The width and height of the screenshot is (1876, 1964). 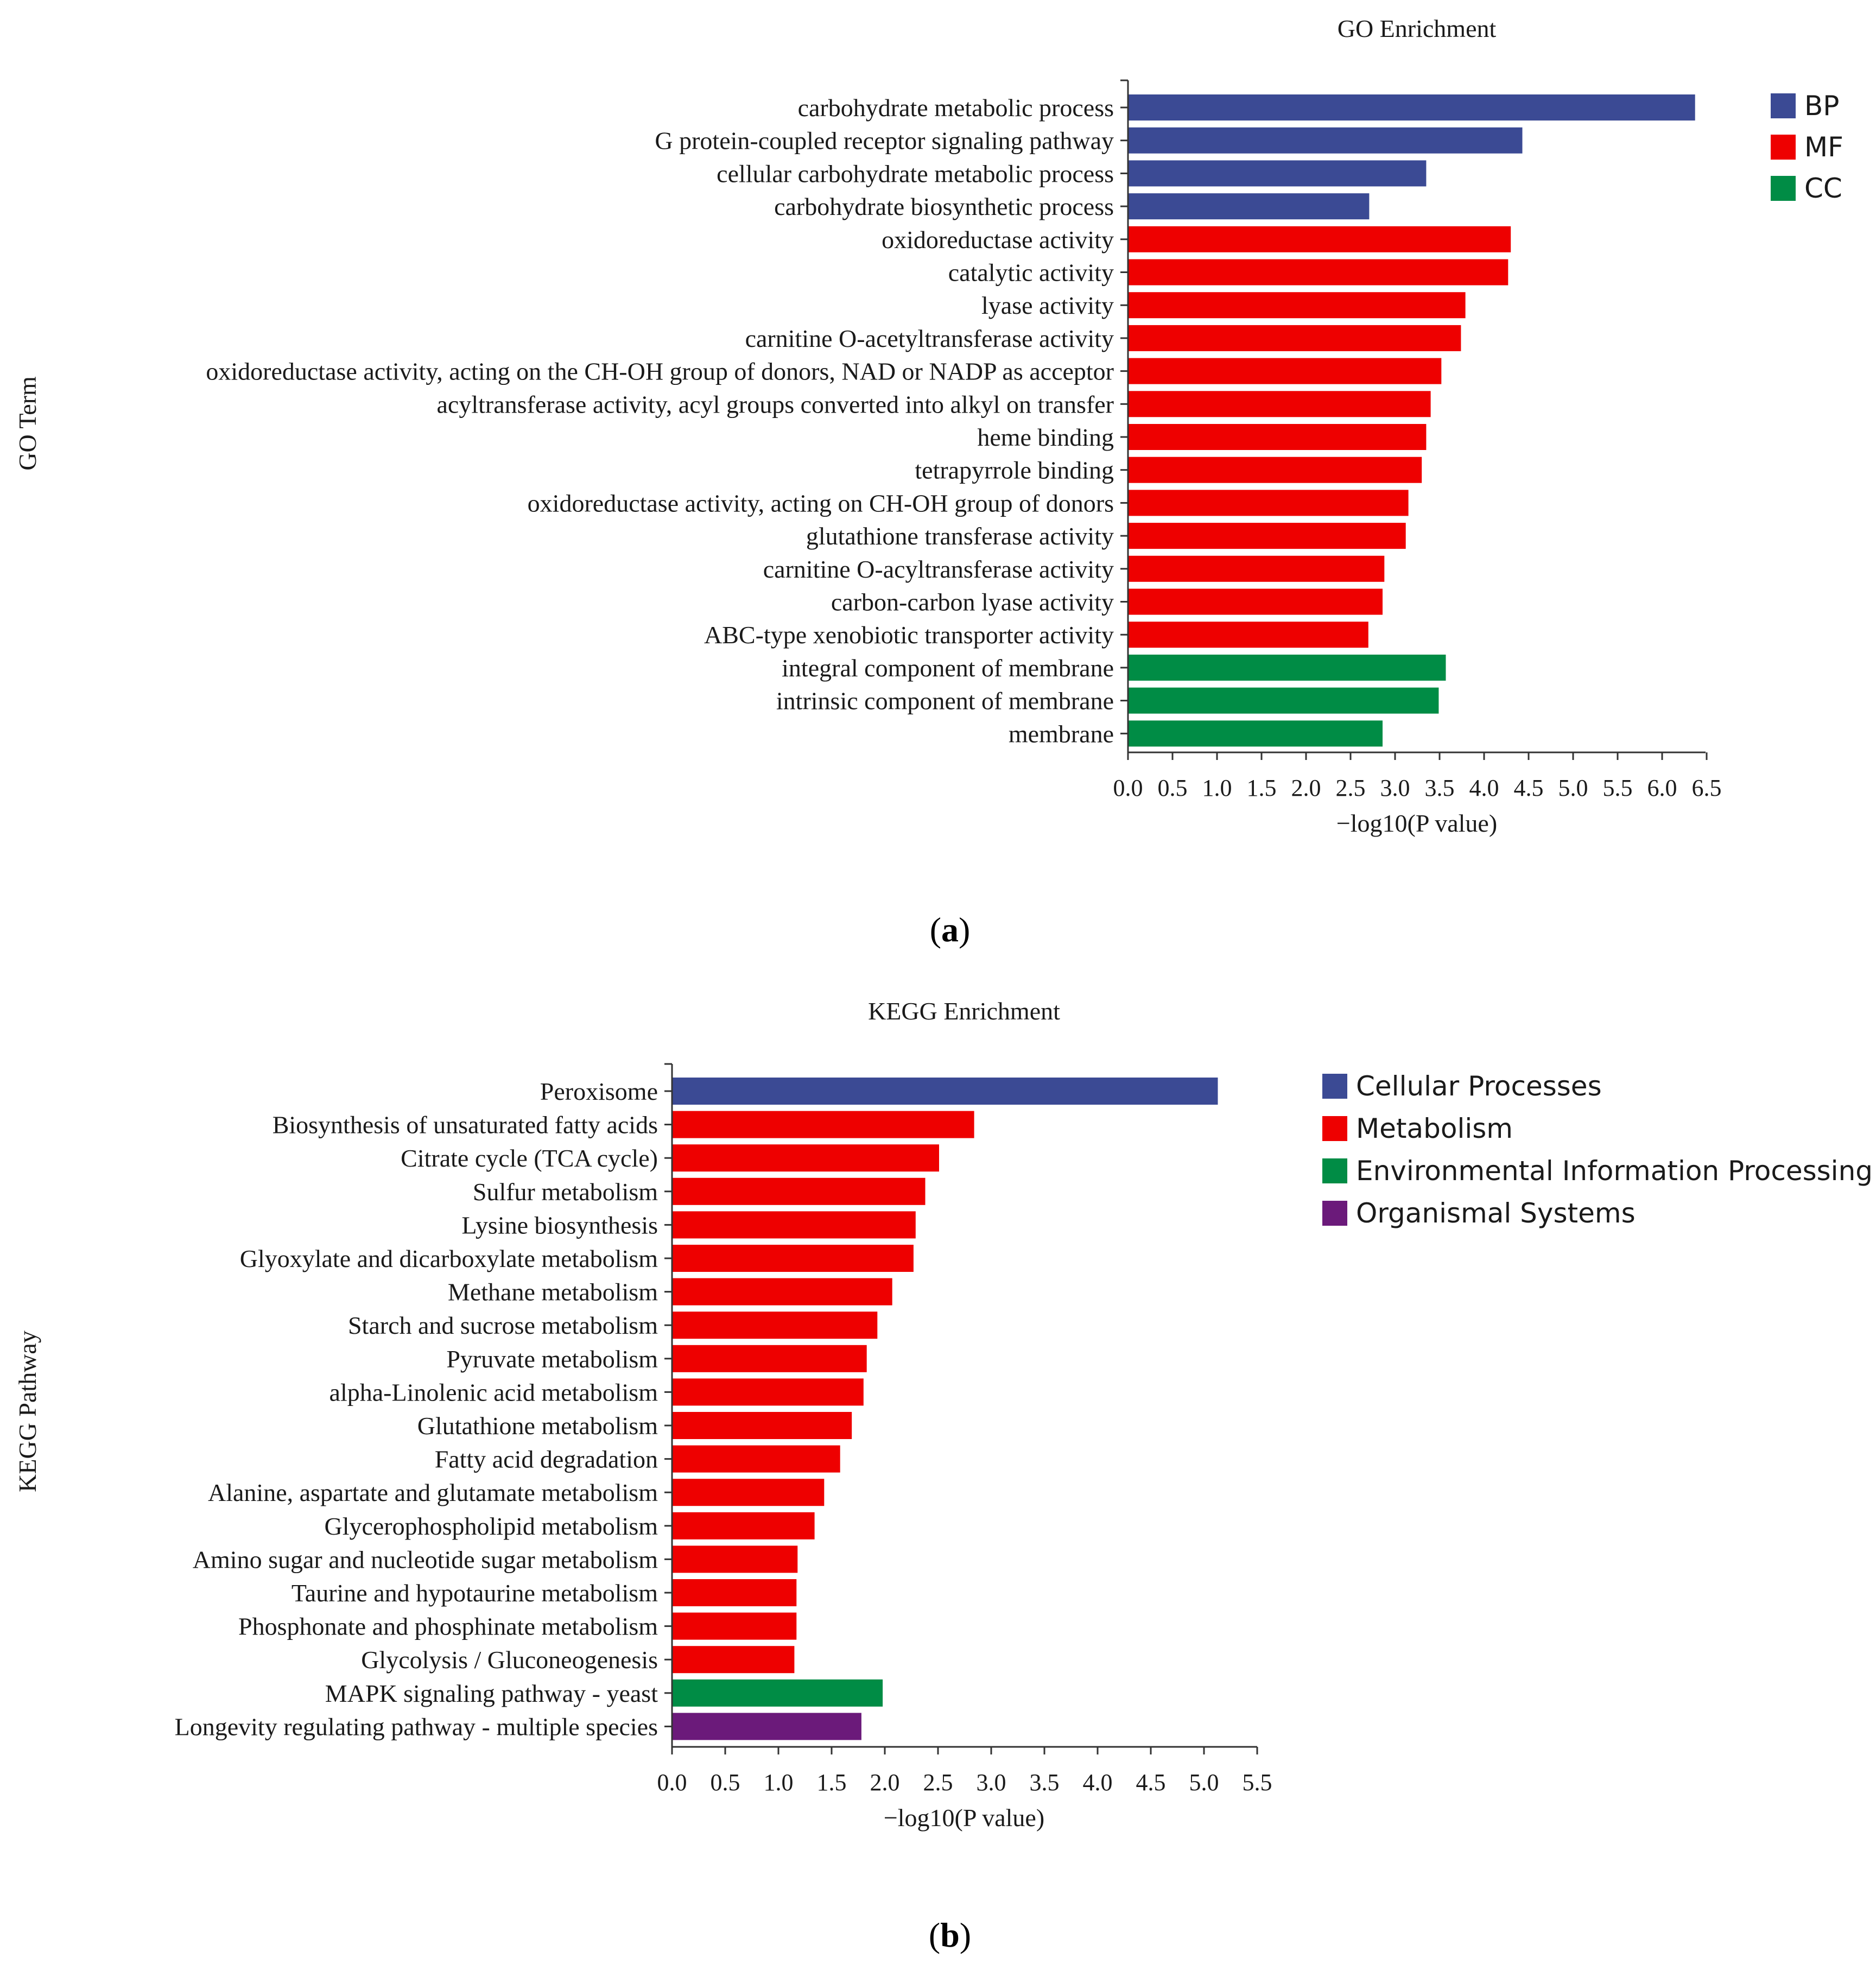 What do you see at coordinates (1479, 1086) in the screenshot?
I see `legend-label: Cellular Processes` at bounding box center [1479, 1086].